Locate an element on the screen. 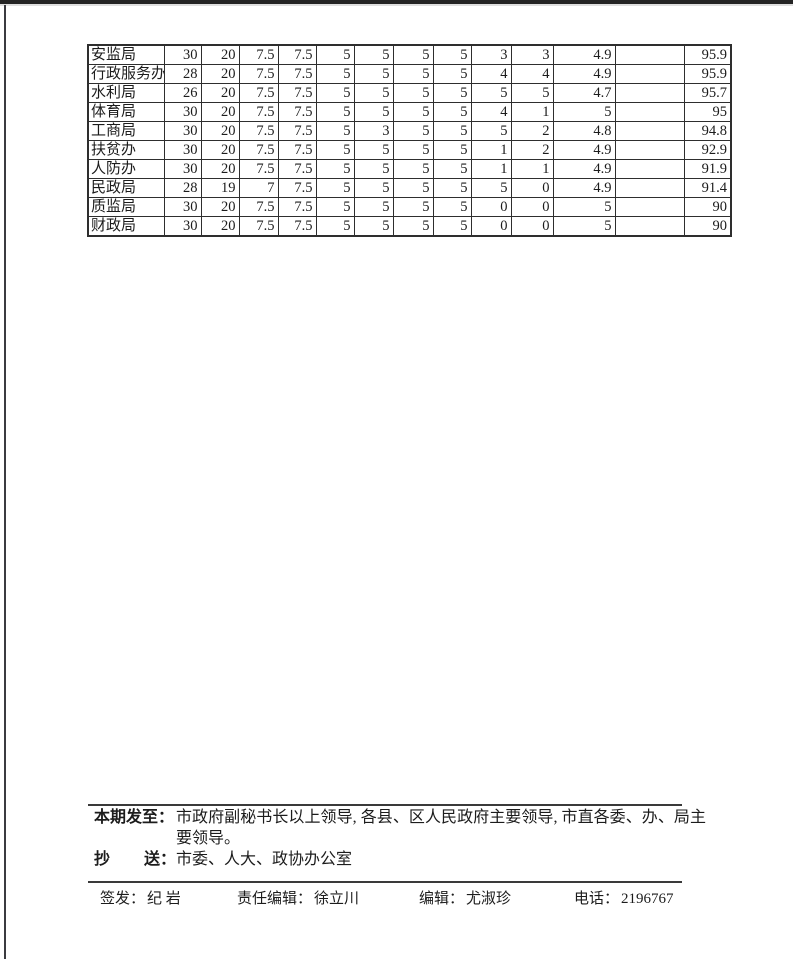 The width and height of the screenshot is (793, 959). chief-editor-name: 徐立川 is located at coordinates (337, 899).